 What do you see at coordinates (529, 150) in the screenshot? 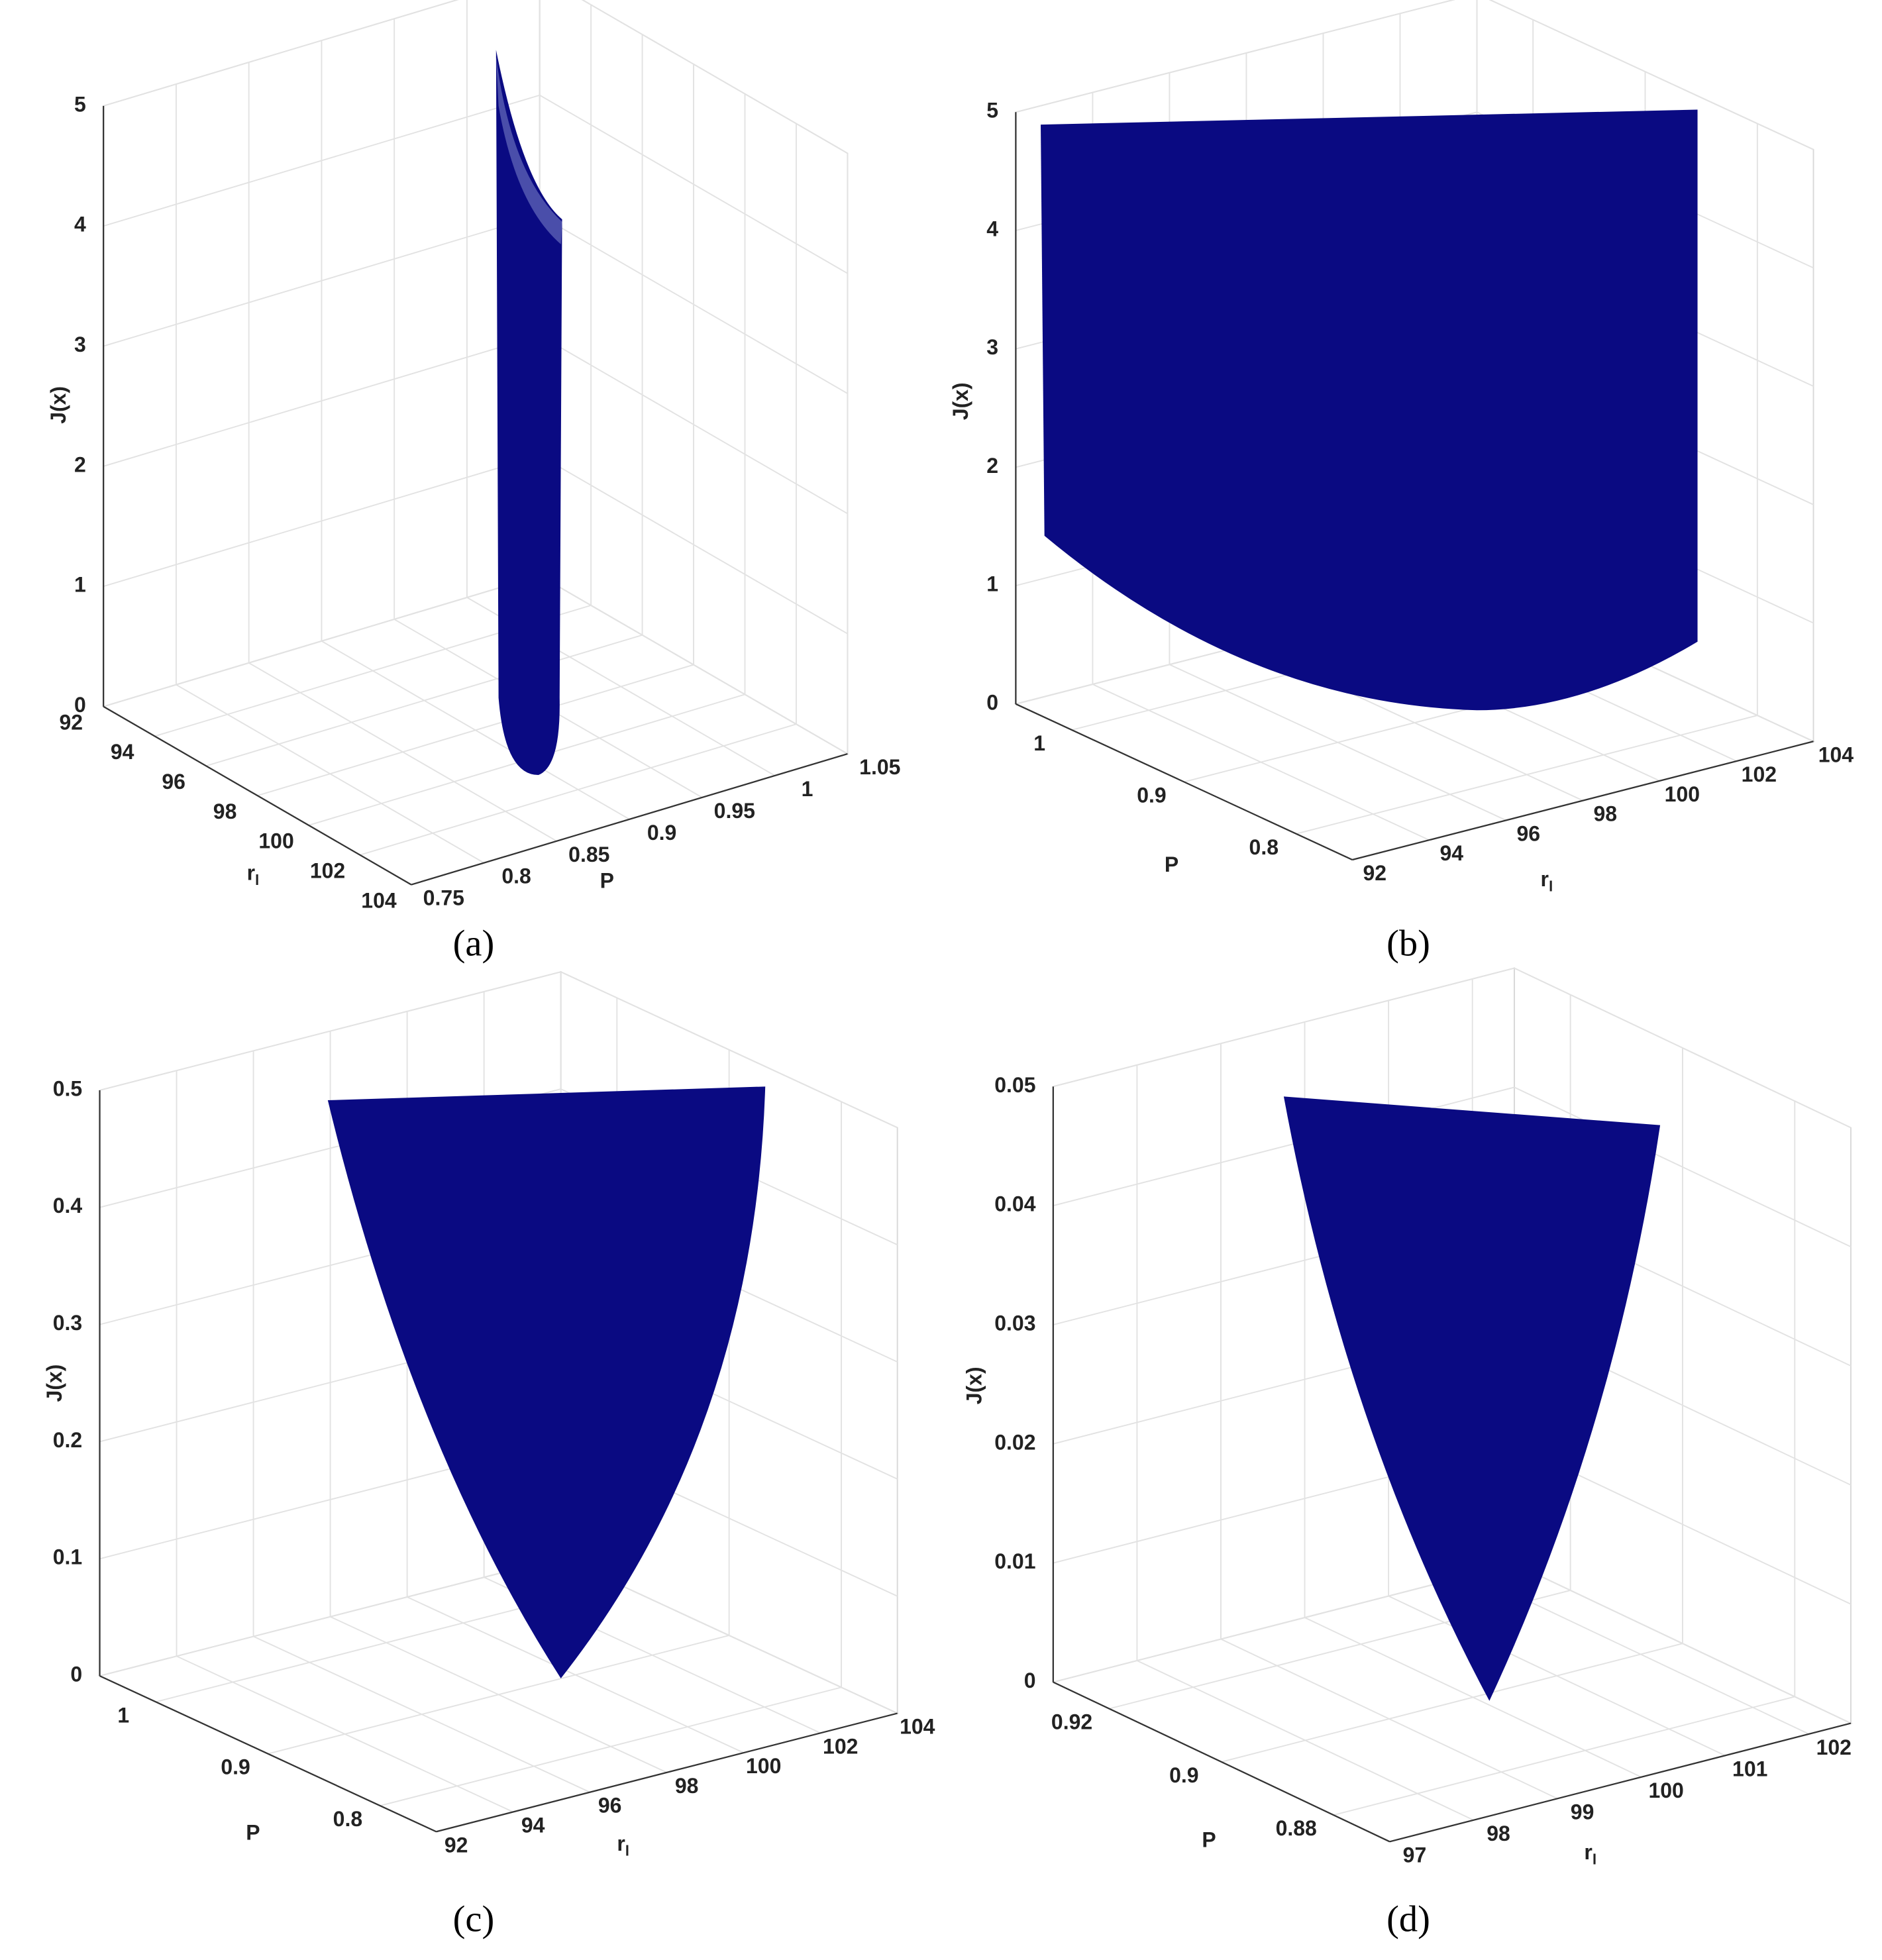
I see `surface-highlight` at bounding box center [529, 150].